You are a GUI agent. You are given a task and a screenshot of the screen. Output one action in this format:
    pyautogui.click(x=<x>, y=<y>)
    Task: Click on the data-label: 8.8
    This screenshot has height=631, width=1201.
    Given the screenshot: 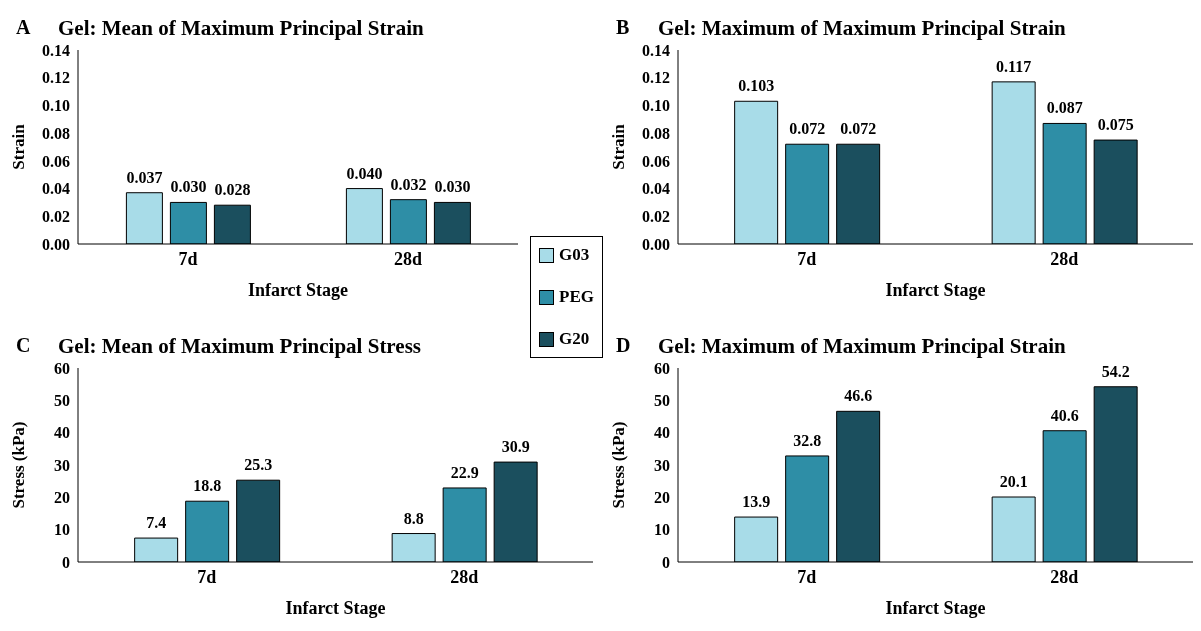 What is the action you would take?
    pyautogui.click(x=413, y=518)
    